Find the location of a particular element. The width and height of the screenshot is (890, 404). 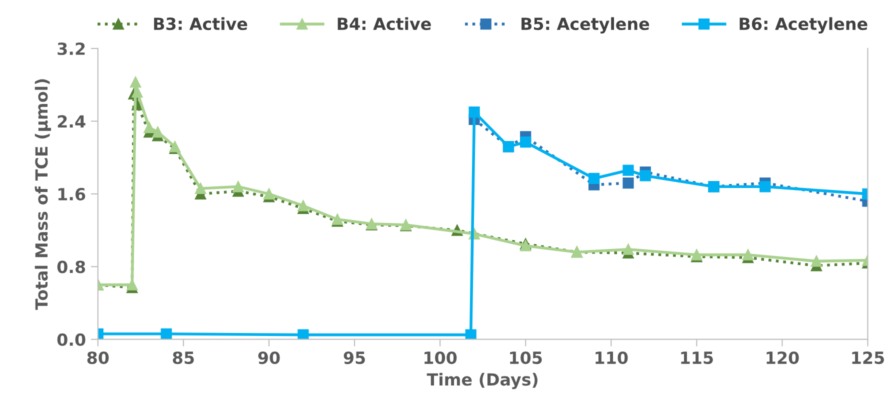

x-tick-label: 85 is located at coordinates (183, 357).